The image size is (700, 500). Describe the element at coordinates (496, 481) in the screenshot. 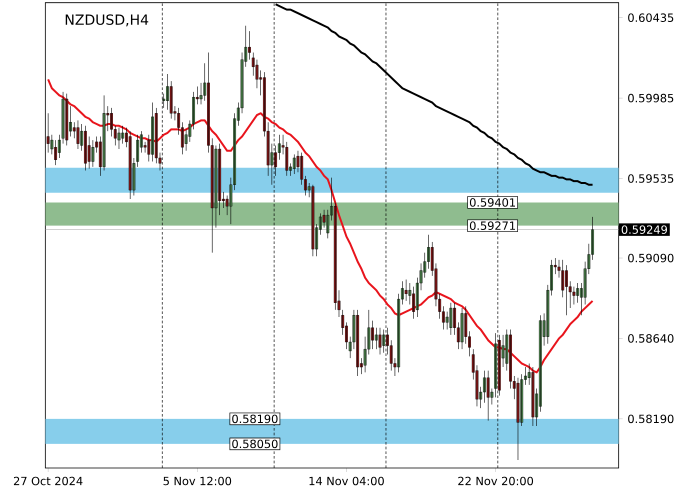

I see `x-tick-label: 22 Nov 20:00` at that location.